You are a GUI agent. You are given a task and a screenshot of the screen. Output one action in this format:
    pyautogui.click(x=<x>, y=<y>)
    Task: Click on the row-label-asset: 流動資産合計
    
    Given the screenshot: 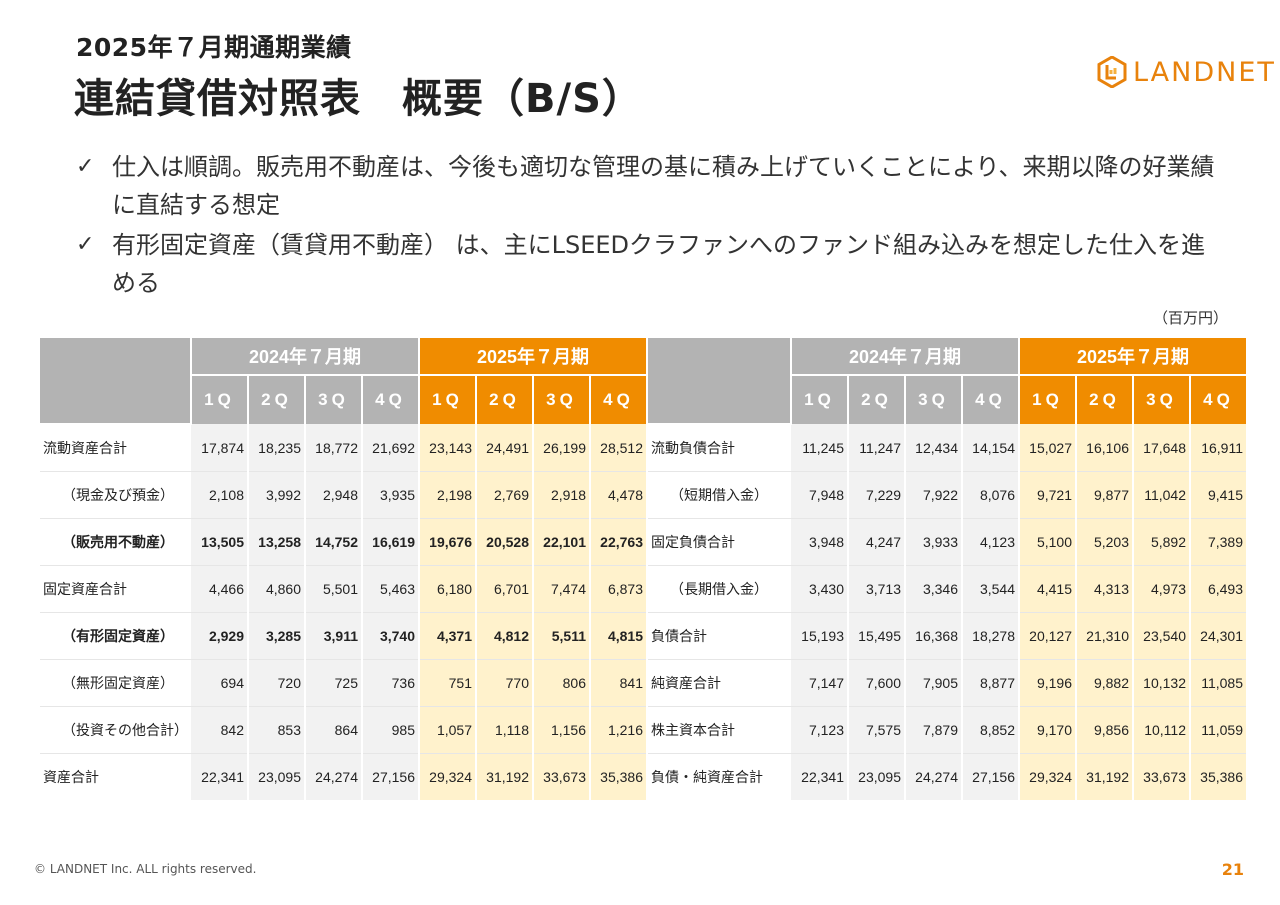 What is the action you would take?
    pyautogui.click(x=115, y=448)
    